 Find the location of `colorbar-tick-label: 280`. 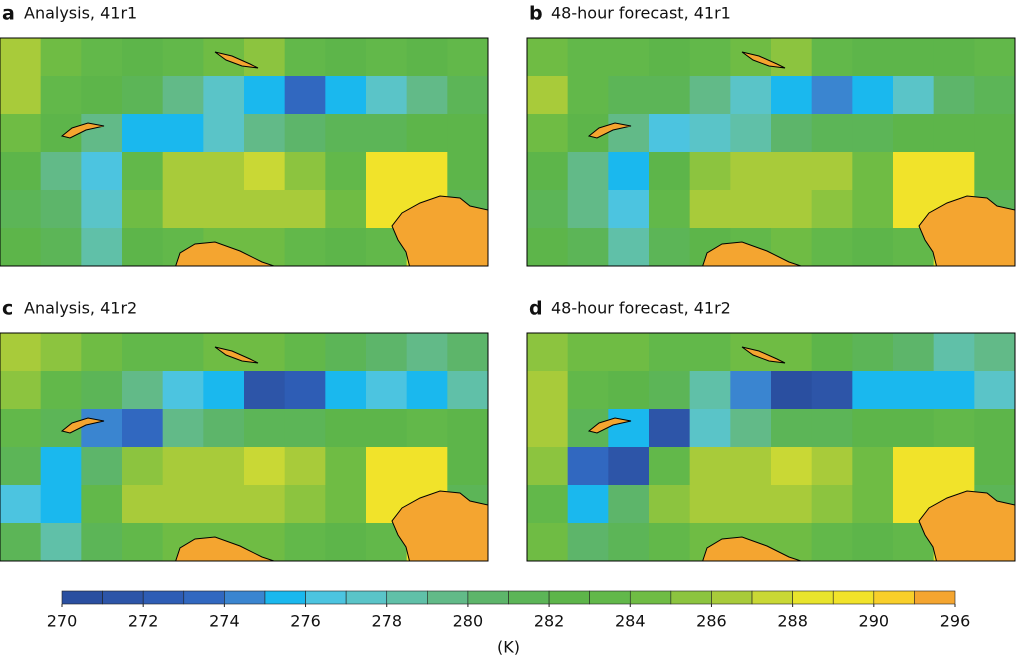

colorbar-tick-label: 280 is located at coordinates (468, 621).